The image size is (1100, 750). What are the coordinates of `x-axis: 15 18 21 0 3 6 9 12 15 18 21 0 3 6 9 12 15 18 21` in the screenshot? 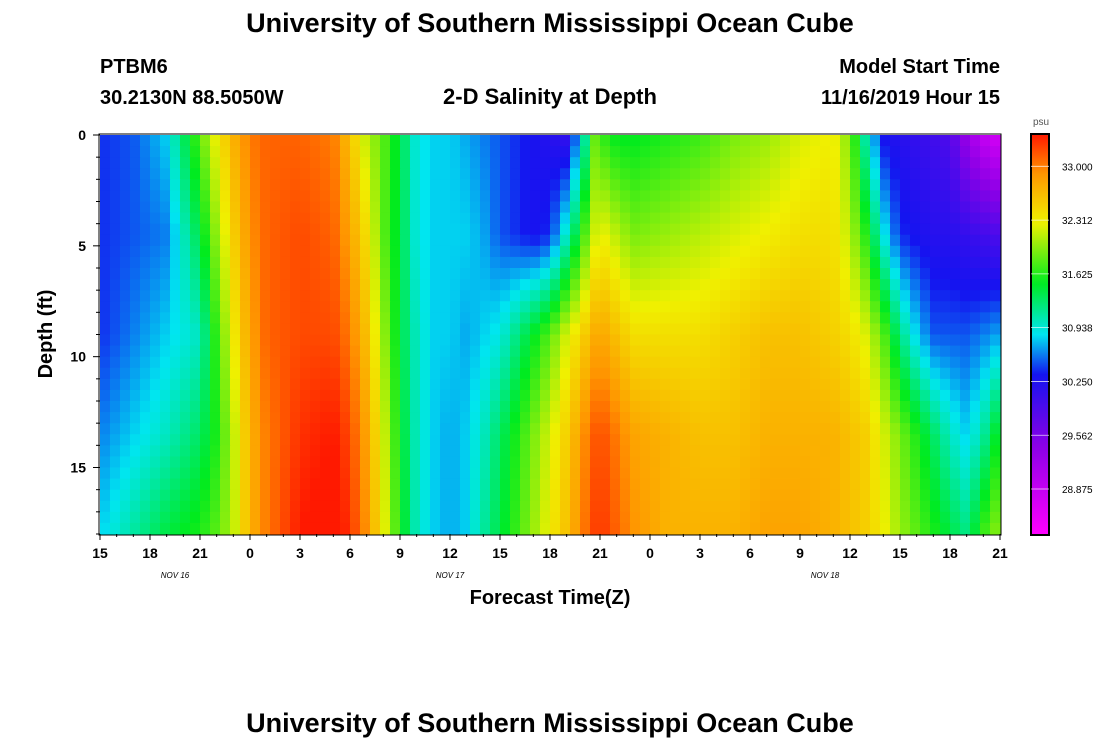 It's located at (550, 547).